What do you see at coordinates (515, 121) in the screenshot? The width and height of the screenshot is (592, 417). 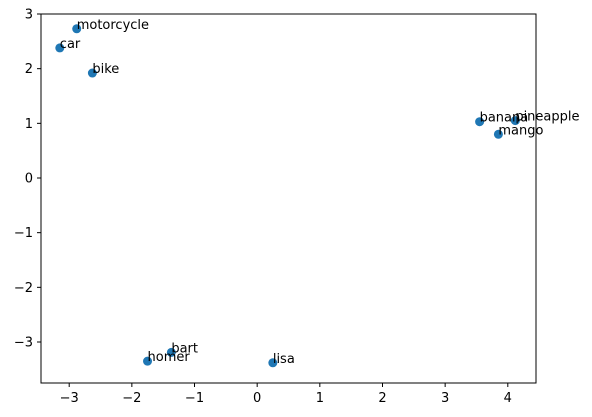 I see `data-point-pineapple` at bounding box center [515, 121].